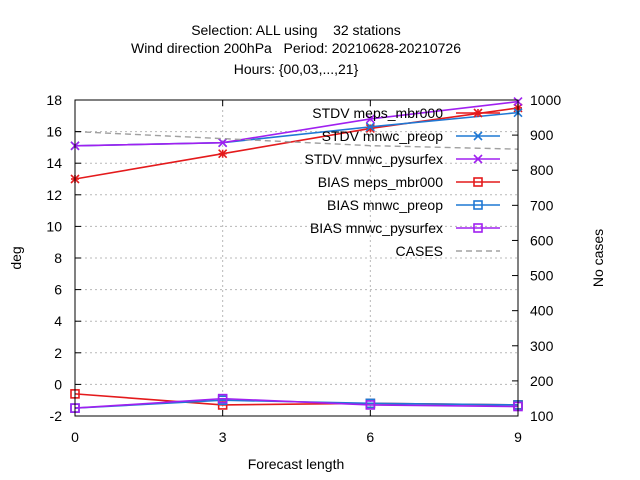 The image size is (640, 480). What do you see at coordinates (545, 100) in the screenshot?
I see `y2-tick-label: 1000` at bounding box center [545, 100].